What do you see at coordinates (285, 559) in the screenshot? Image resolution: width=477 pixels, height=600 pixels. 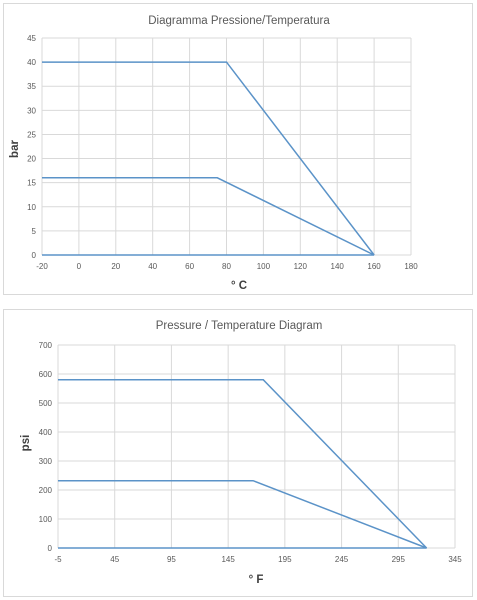 I see `x-tick-label: 195` at bounding box center [285, 559].